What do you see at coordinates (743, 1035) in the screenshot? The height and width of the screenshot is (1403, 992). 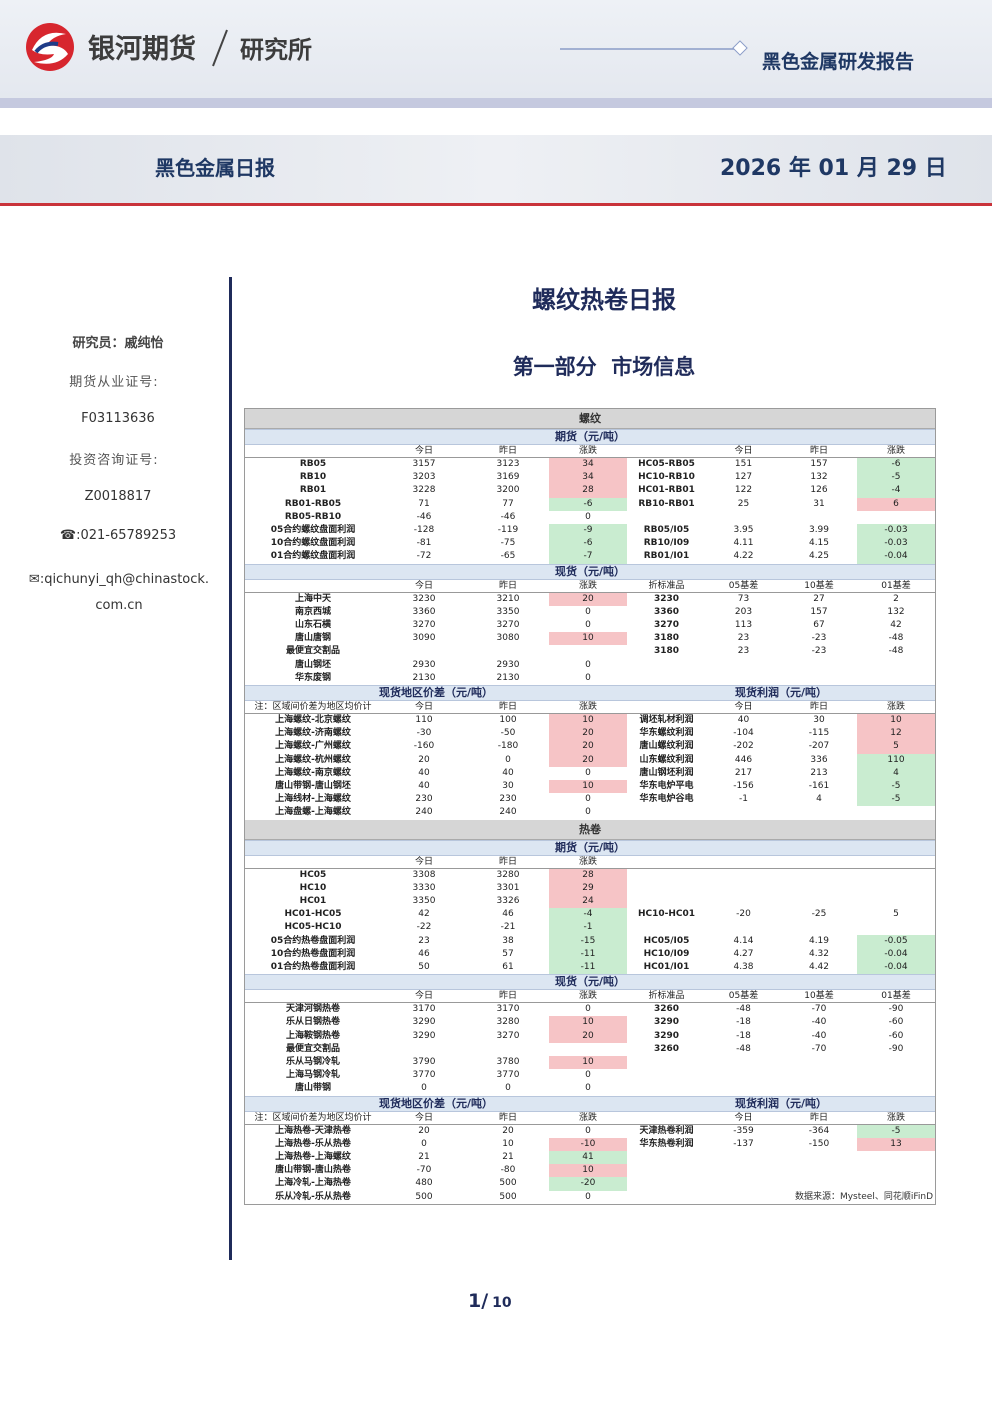 I see `table-cell: -18` at bounding box center [743, 1035].